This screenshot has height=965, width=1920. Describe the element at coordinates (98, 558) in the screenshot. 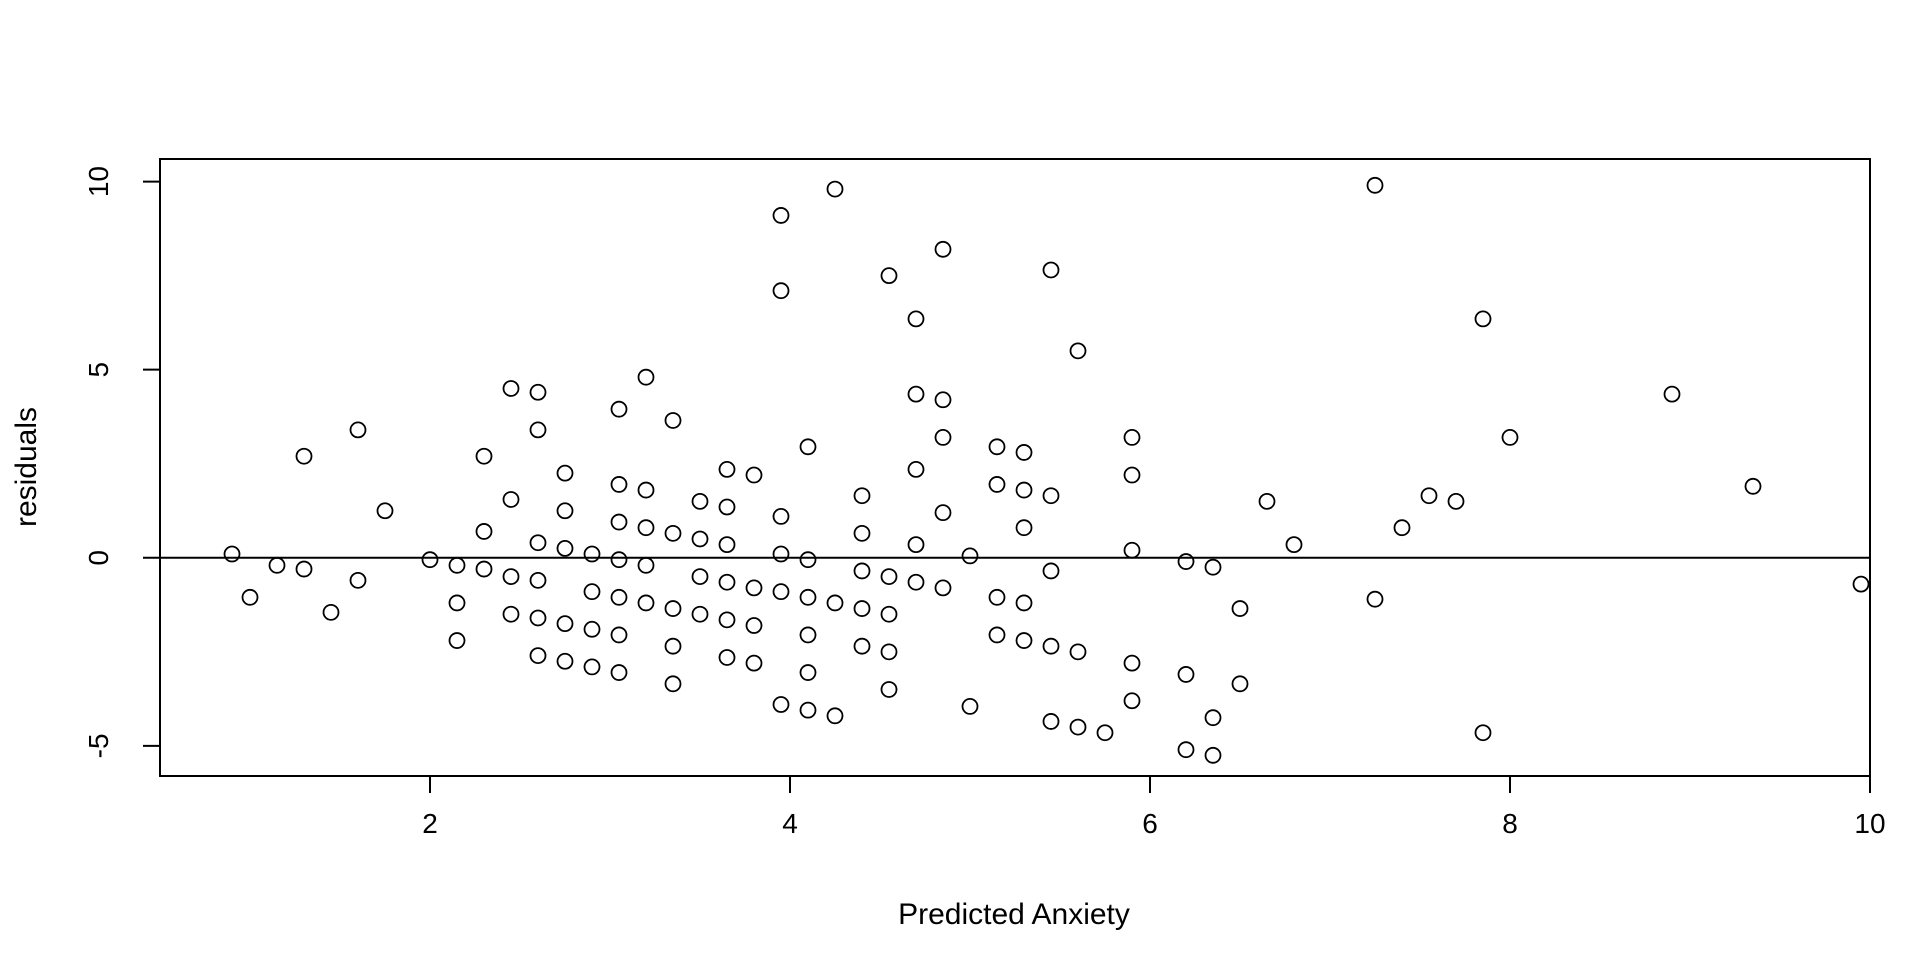

I see `y-tick-label: 0` at that location.